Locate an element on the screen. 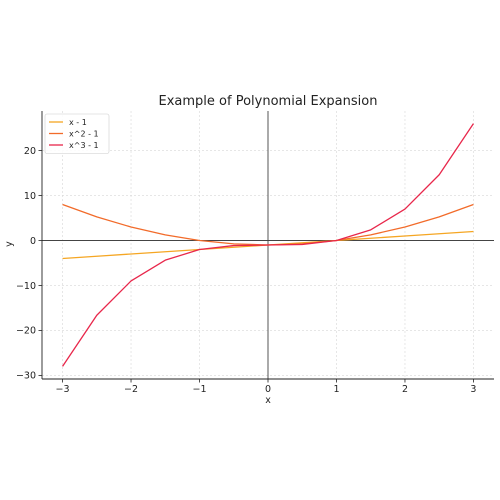  x-tick-label: 2 is located at coordinates (405, 389).